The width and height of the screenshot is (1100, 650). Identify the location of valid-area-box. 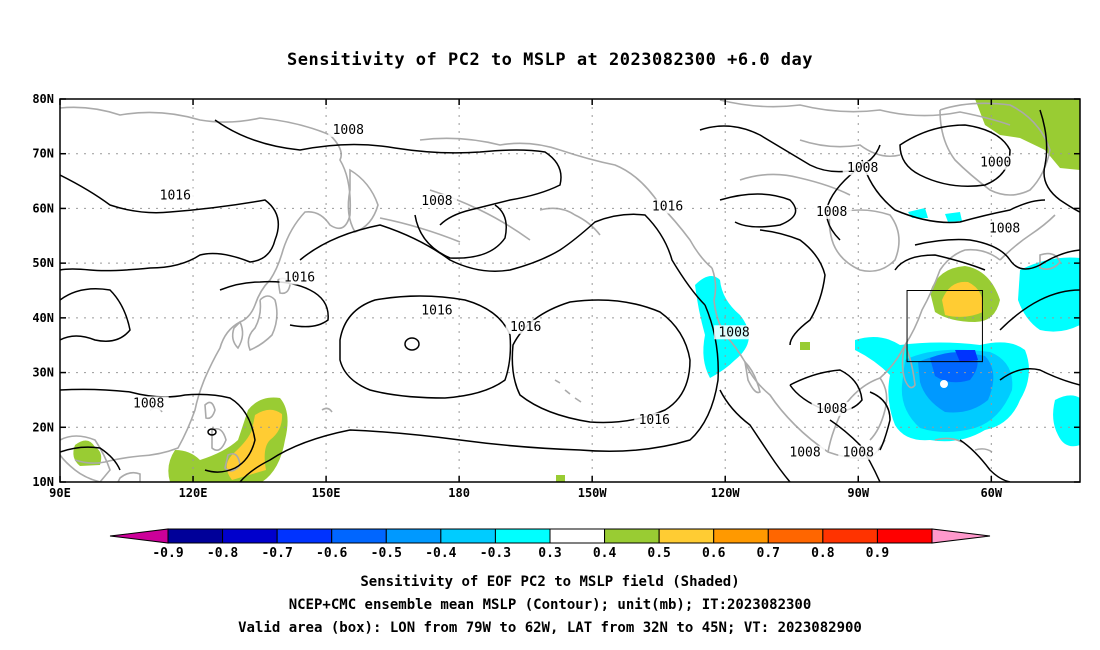
(944, 326).